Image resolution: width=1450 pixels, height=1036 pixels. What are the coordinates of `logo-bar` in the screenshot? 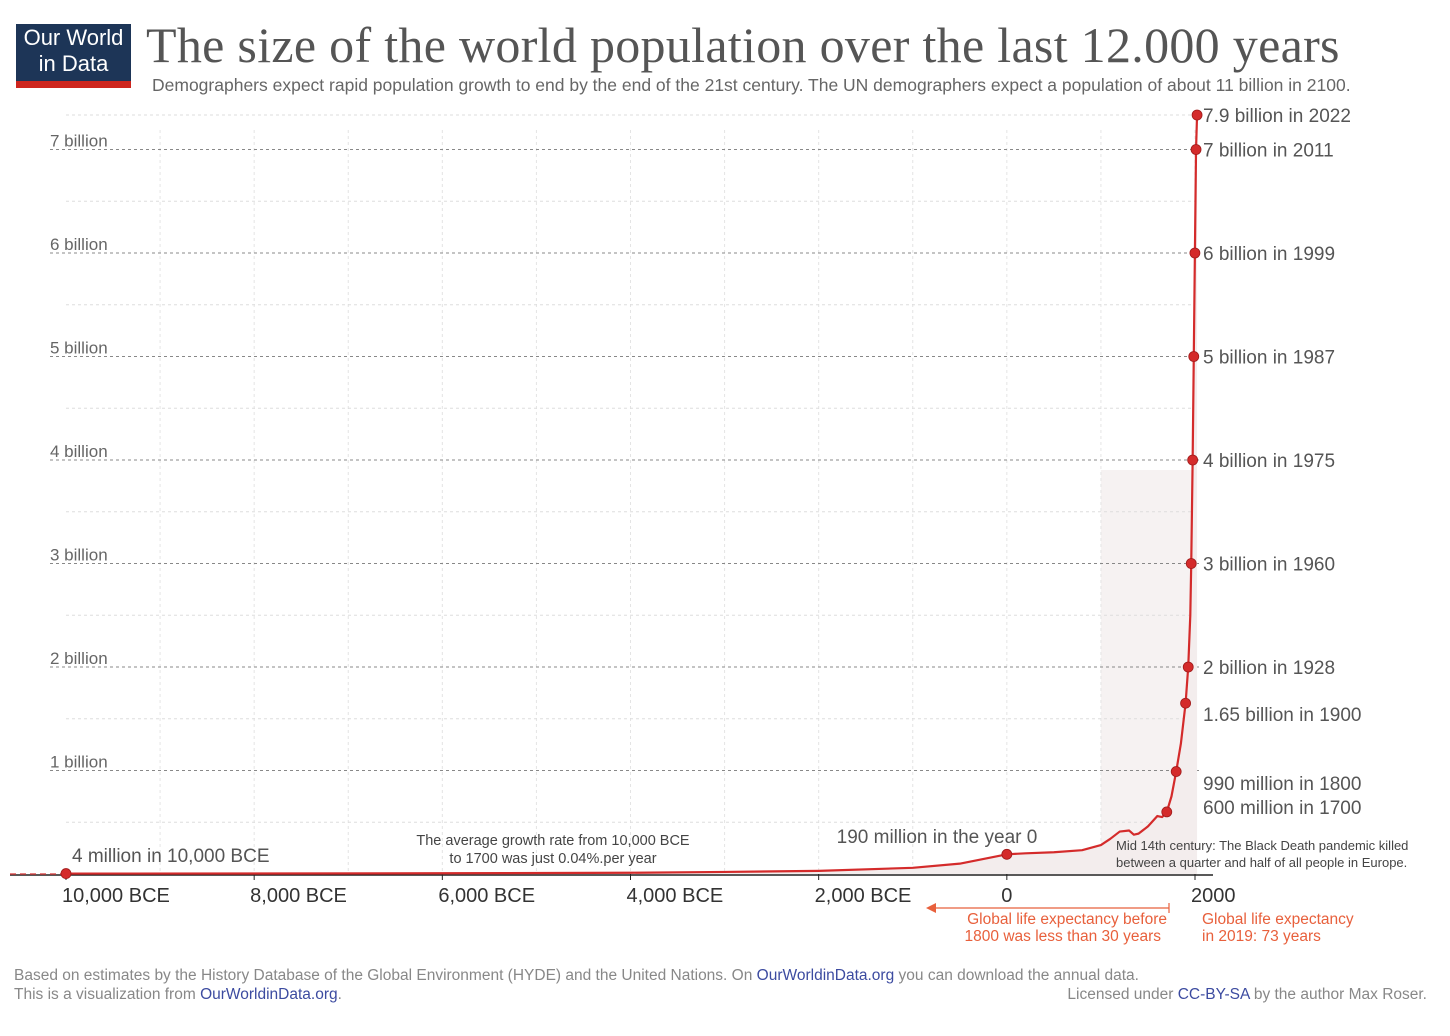 It's located at (73, 84).